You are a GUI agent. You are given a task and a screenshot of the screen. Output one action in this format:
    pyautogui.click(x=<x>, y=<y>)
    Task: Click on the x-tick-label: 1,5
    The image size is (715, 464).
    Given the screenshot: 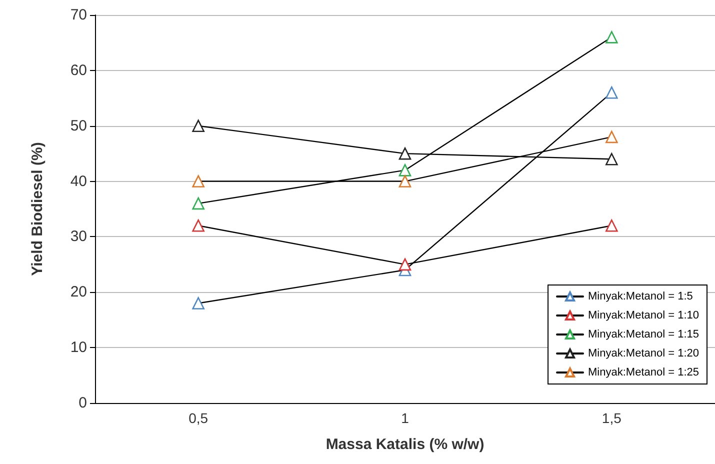 What is the action you would take?
    pyautogui.click(x=612, y=418)
    